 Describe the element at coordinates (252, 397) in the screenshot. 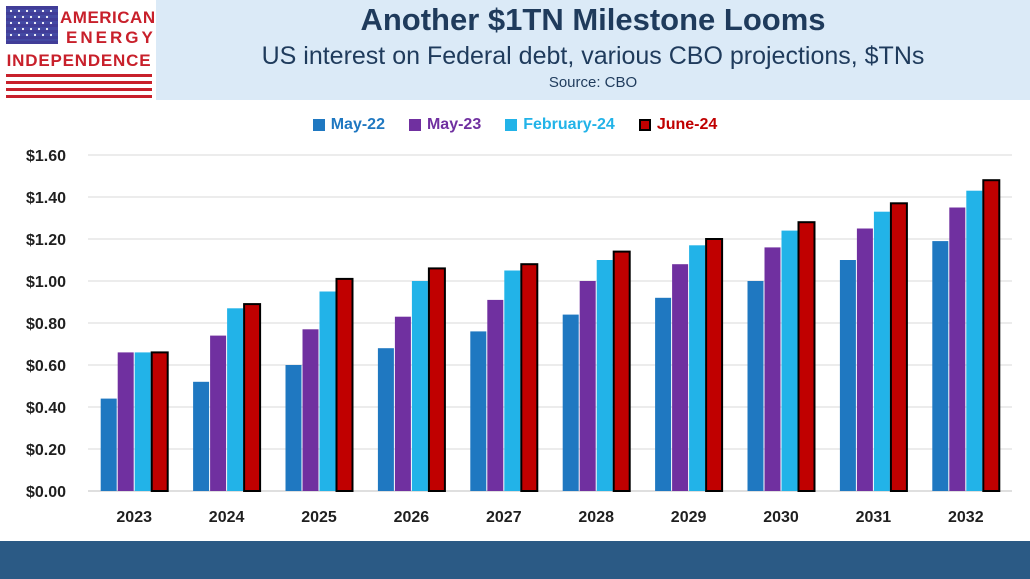

I see `bar-june-24-2024` at that location.